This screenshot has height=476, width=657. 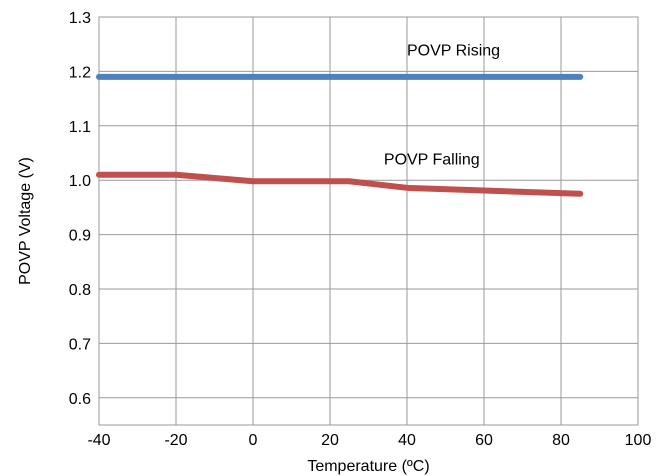 I want to click on x-tick-label: 60, so click(x=484, y=440).